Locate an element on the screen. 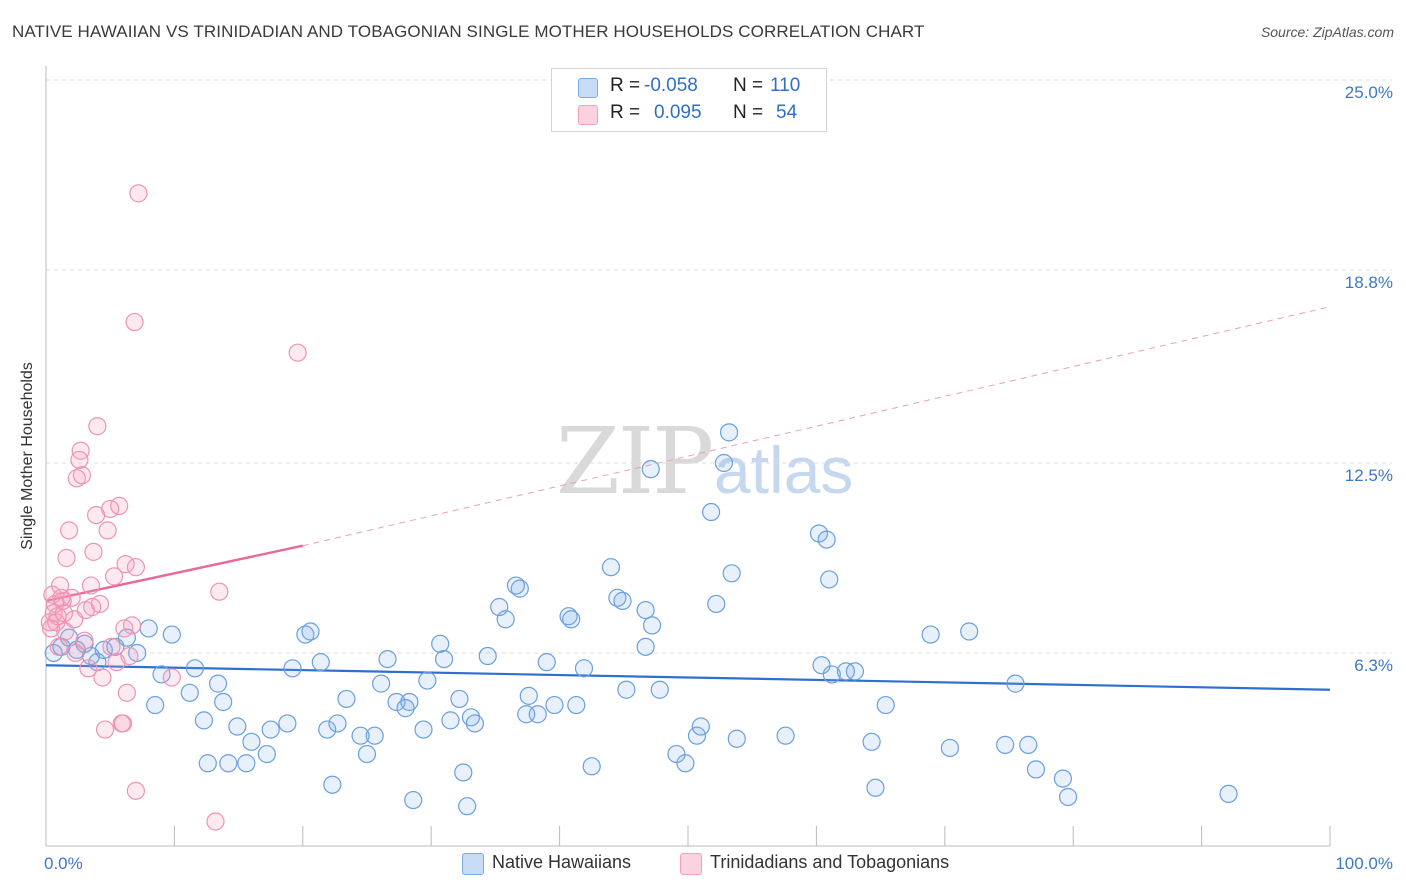  n-value: 54 is located at coordinates (787, 112).